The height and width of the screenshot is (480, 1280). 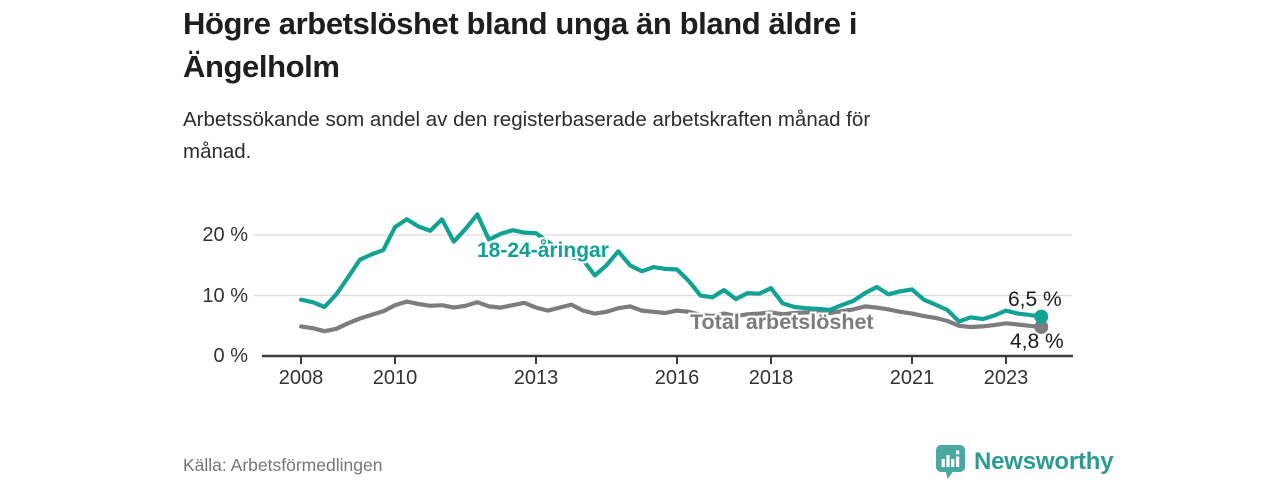 What do you see at coordinates (261, 66) in the screenshot?
I see `page-title-line2: Ängelholm` at bounding box center [261, 66].